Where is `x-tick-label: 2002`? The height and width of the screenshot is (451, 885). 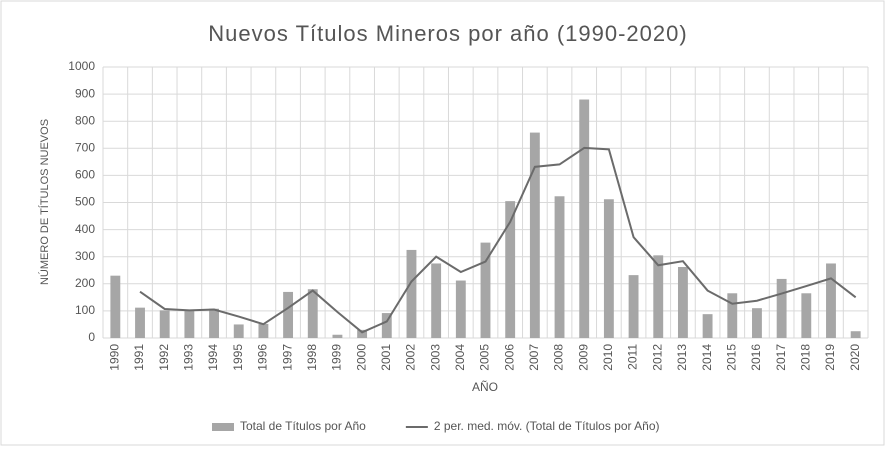 x-tick-label: 2002 is located at coordinates (411, 357).